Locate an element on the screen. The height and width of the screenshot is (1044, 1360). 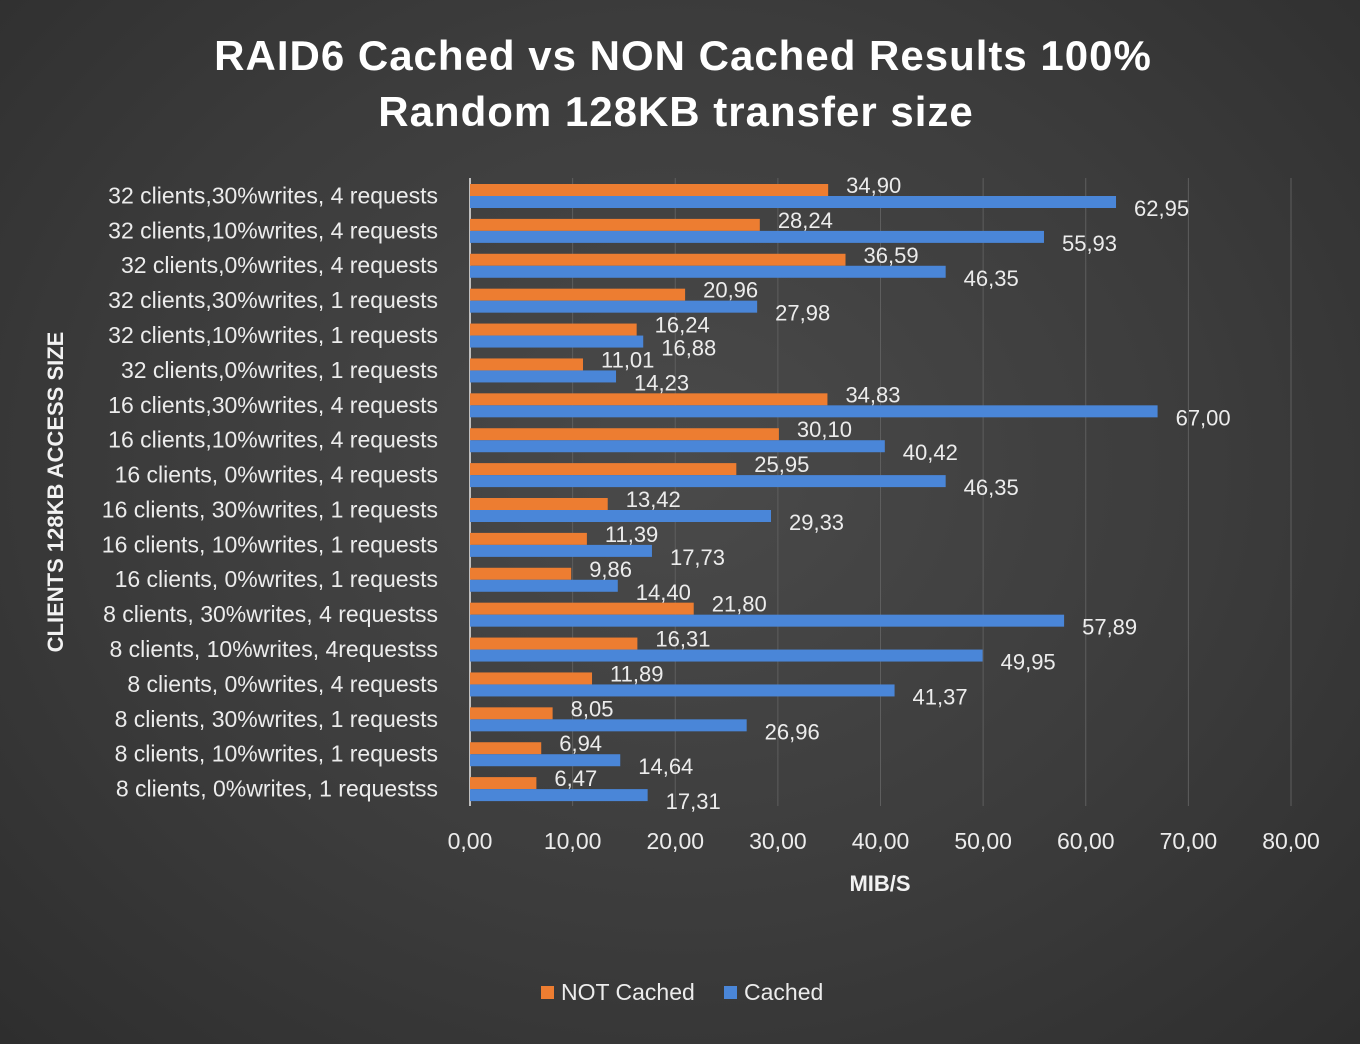
data-label-not-cached: 36,59 is located at coordinates (891, 255).